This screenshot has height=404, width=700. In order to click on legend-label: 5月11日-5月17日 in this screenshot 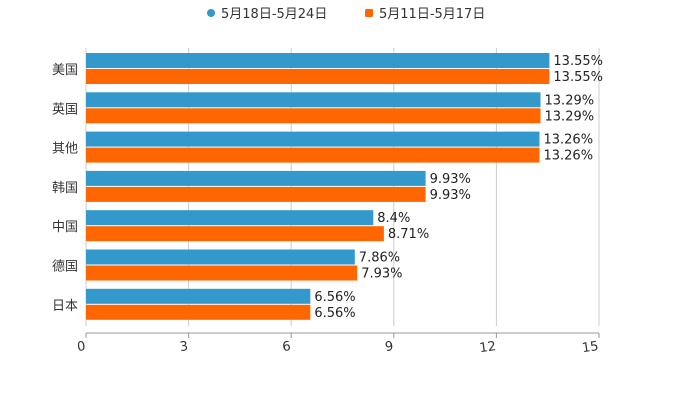, I will do `click(432, 14)`.